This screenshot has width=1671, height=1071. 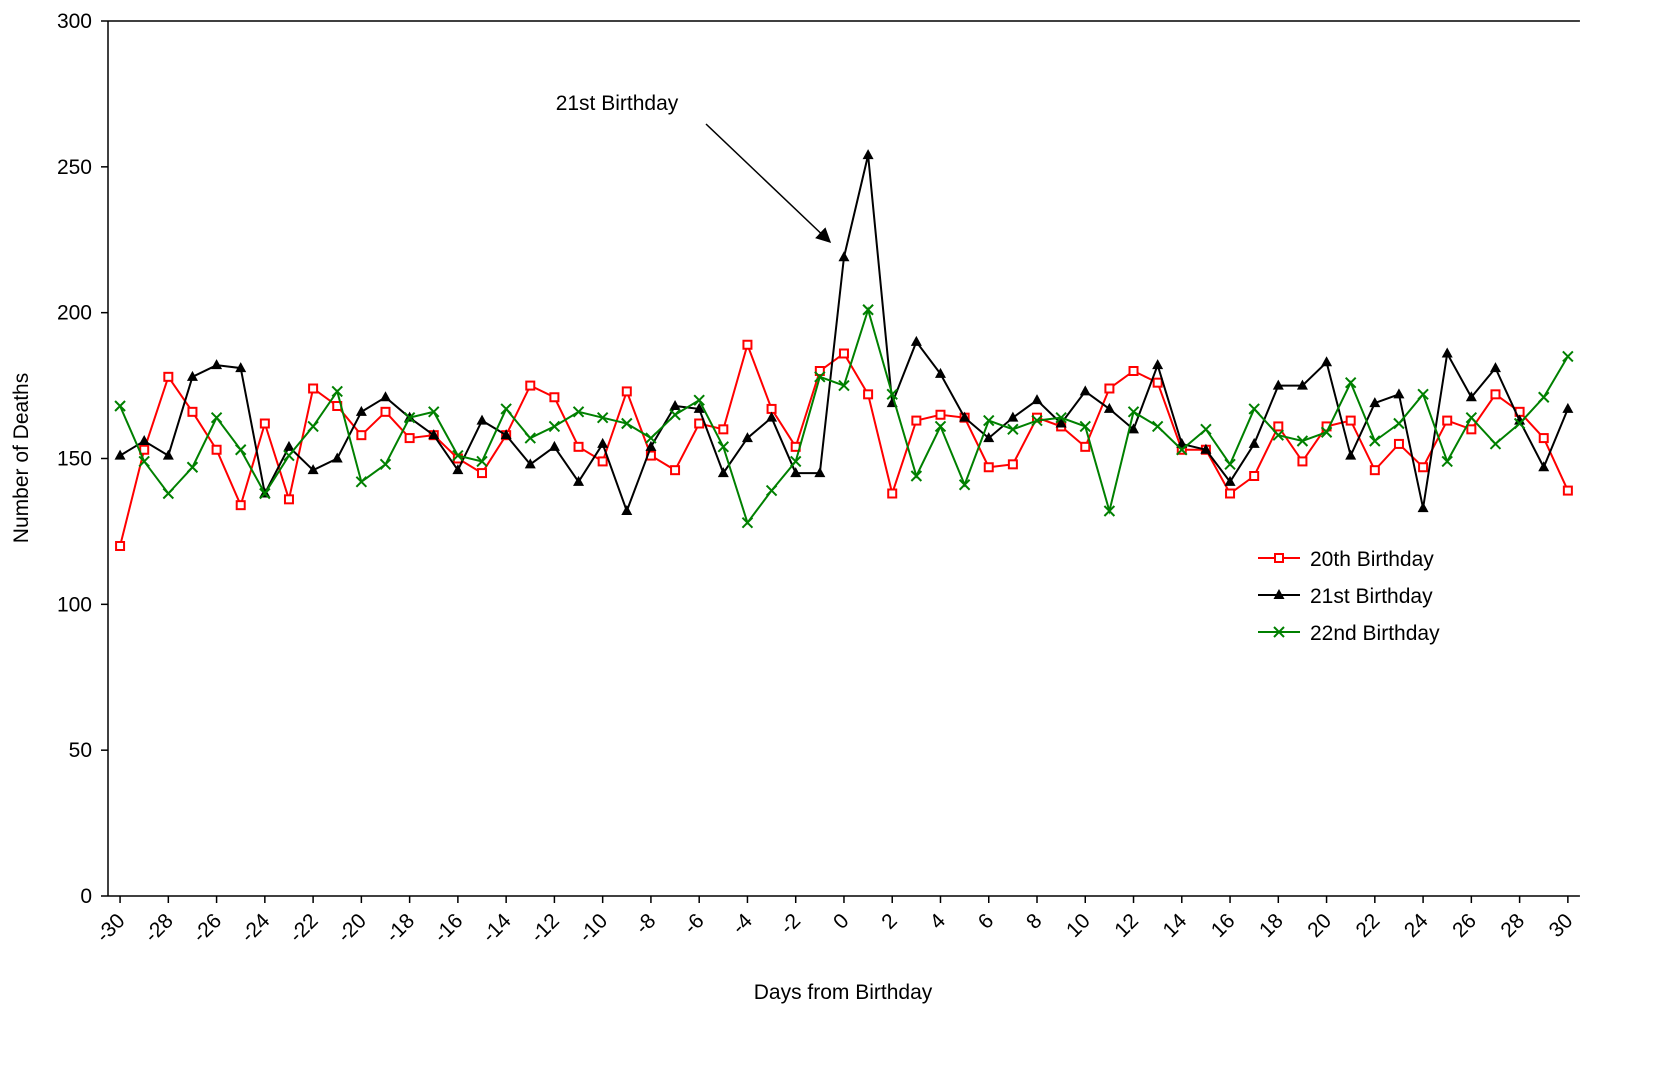 What do you see at coordinates (449, 928) in the screenshot?
I see `x-tick-label: -16` at bounding box center [449, 928].